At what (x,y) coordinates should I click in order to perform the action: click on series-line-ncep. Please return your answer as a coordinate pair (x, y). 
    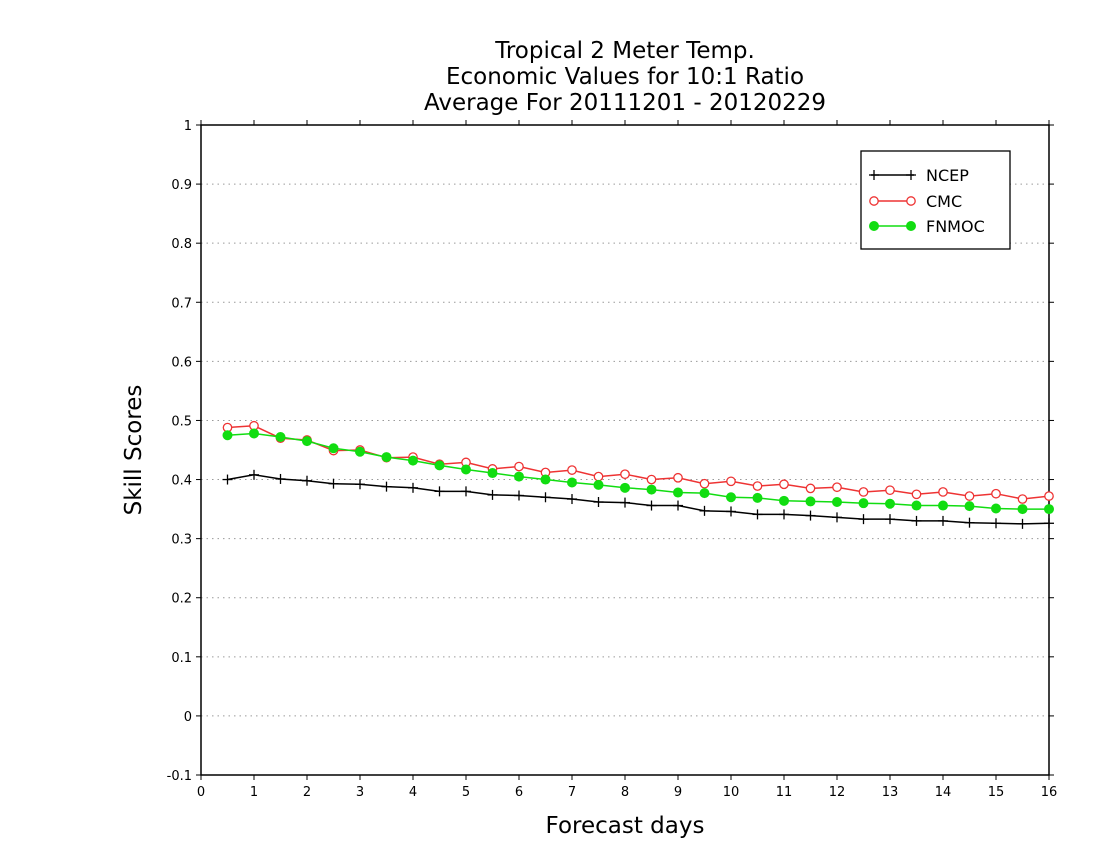
    Looking at the image, I should click on (638, 499).